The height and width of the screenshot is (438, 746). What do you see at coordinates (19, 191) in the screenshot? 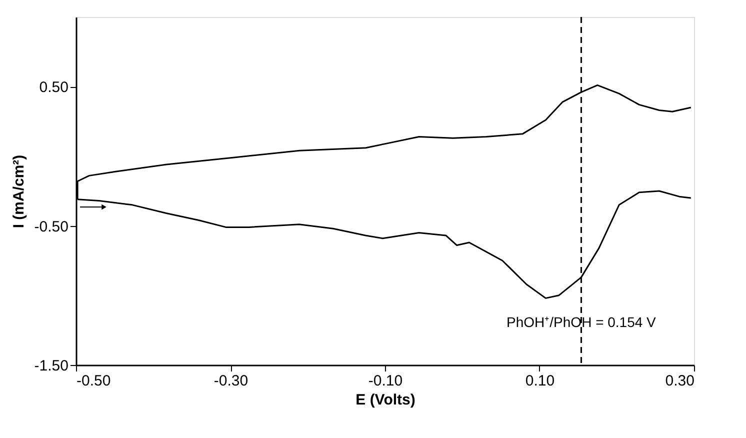
I see `y-axis-title: I (mA/cm²)` at bounding box center [19, 191].